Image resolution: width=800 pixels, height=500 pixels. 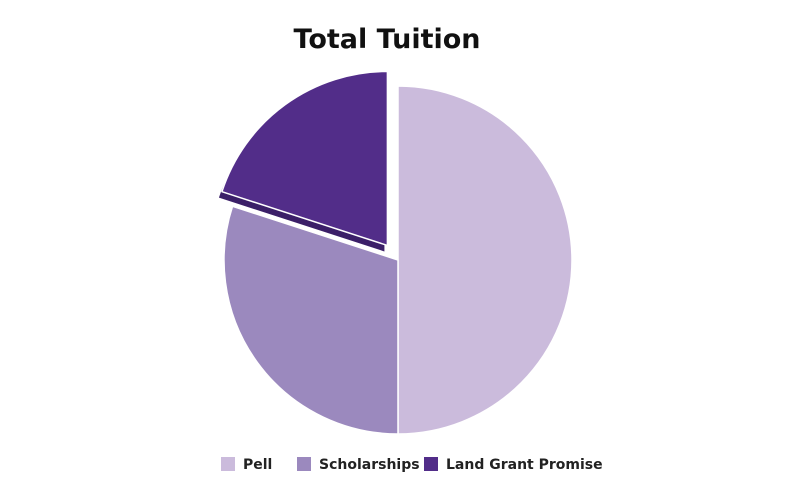 What do you see at coordinates (431, 464) in the screenshot?
I see `legend-swatch-land-grant-promise` at bounding box center [431, 464].